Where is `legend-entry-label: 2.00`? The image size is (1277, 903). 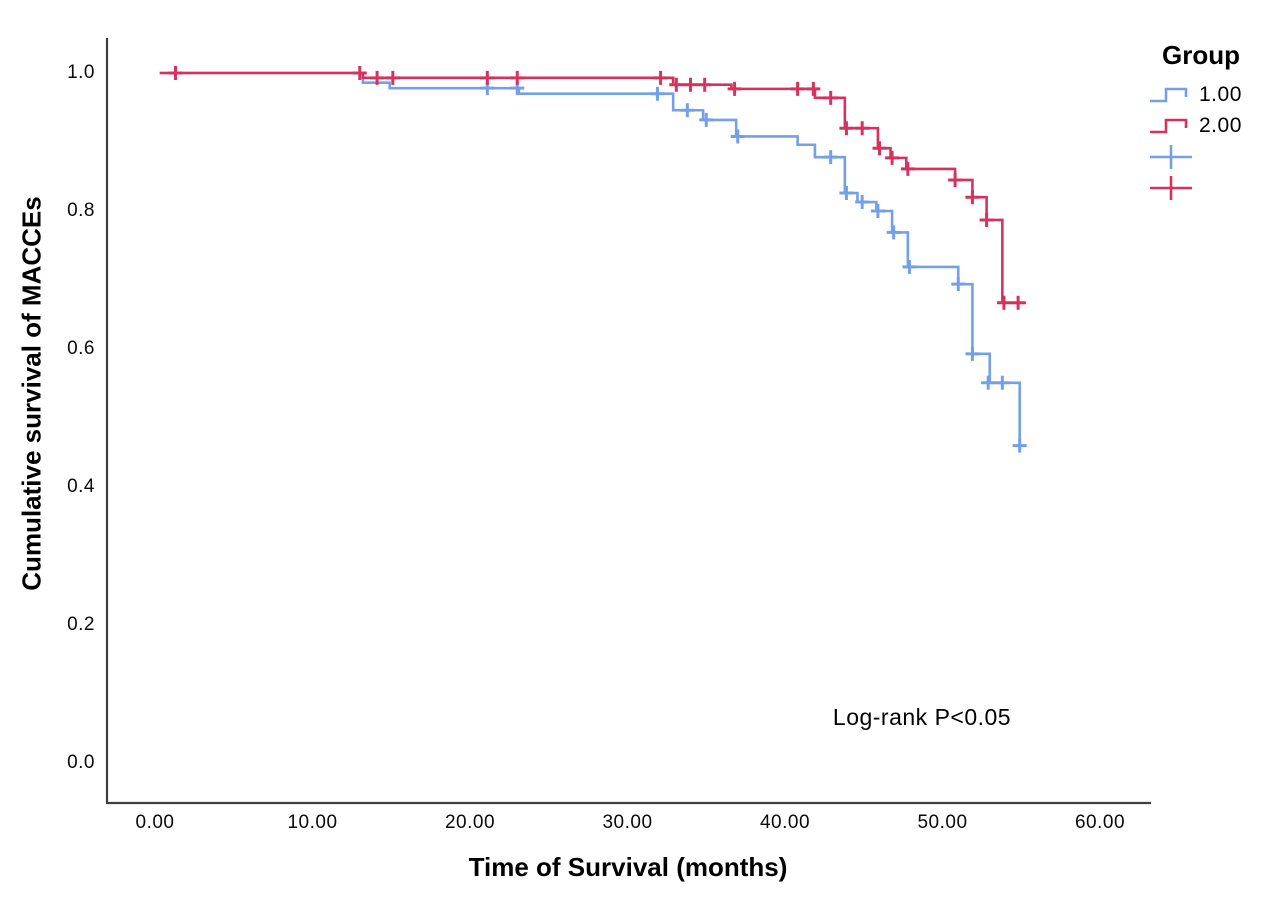 legend-entry-label: 2.00 is located at coordinates (1220, 125).